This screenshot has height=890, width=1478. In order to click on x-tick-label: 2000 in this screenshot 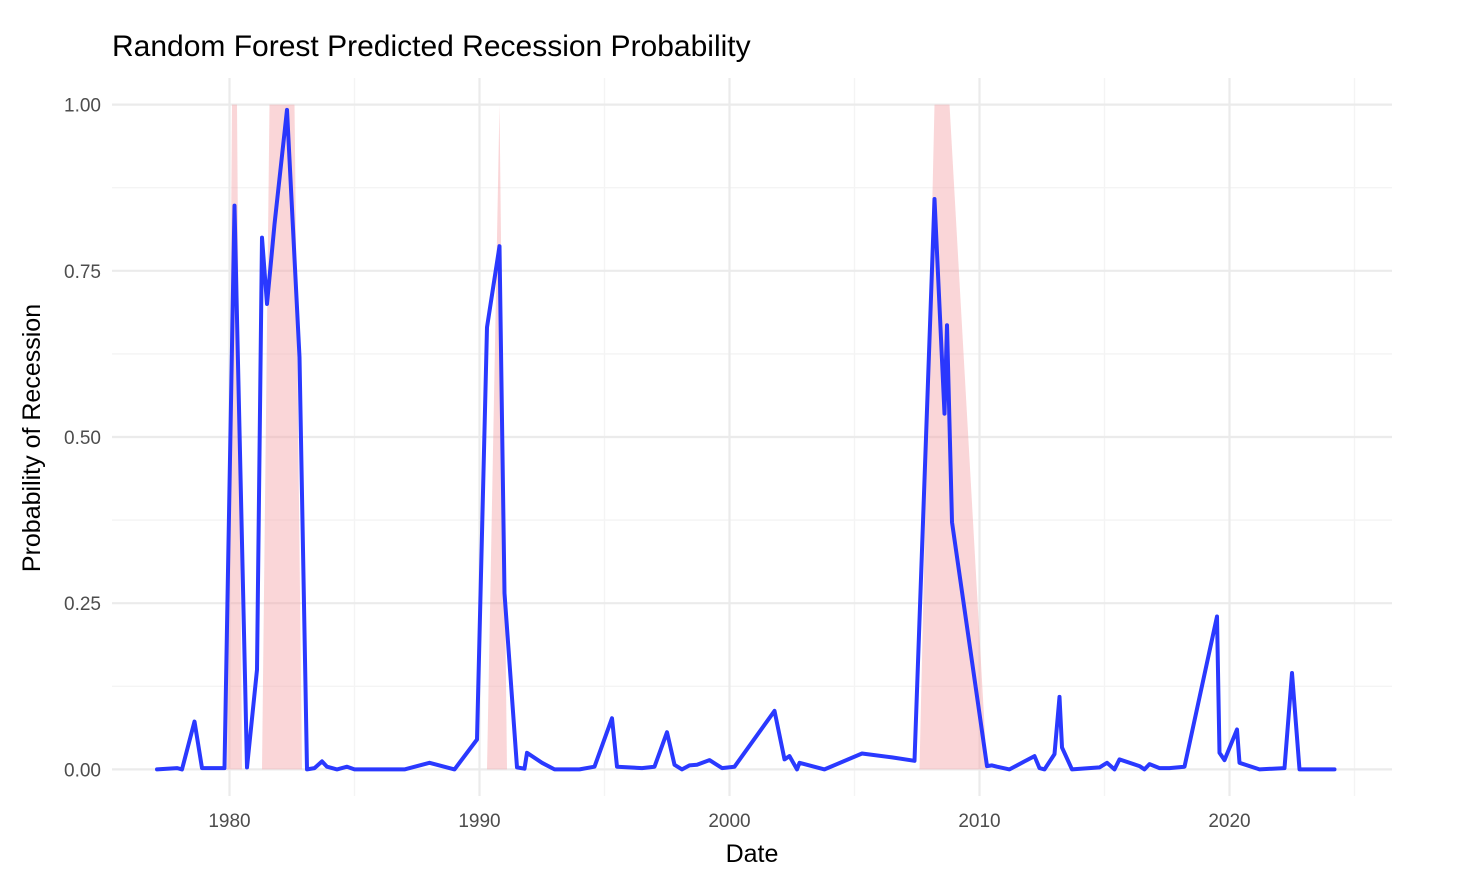, I will do `click(729, 821)`.